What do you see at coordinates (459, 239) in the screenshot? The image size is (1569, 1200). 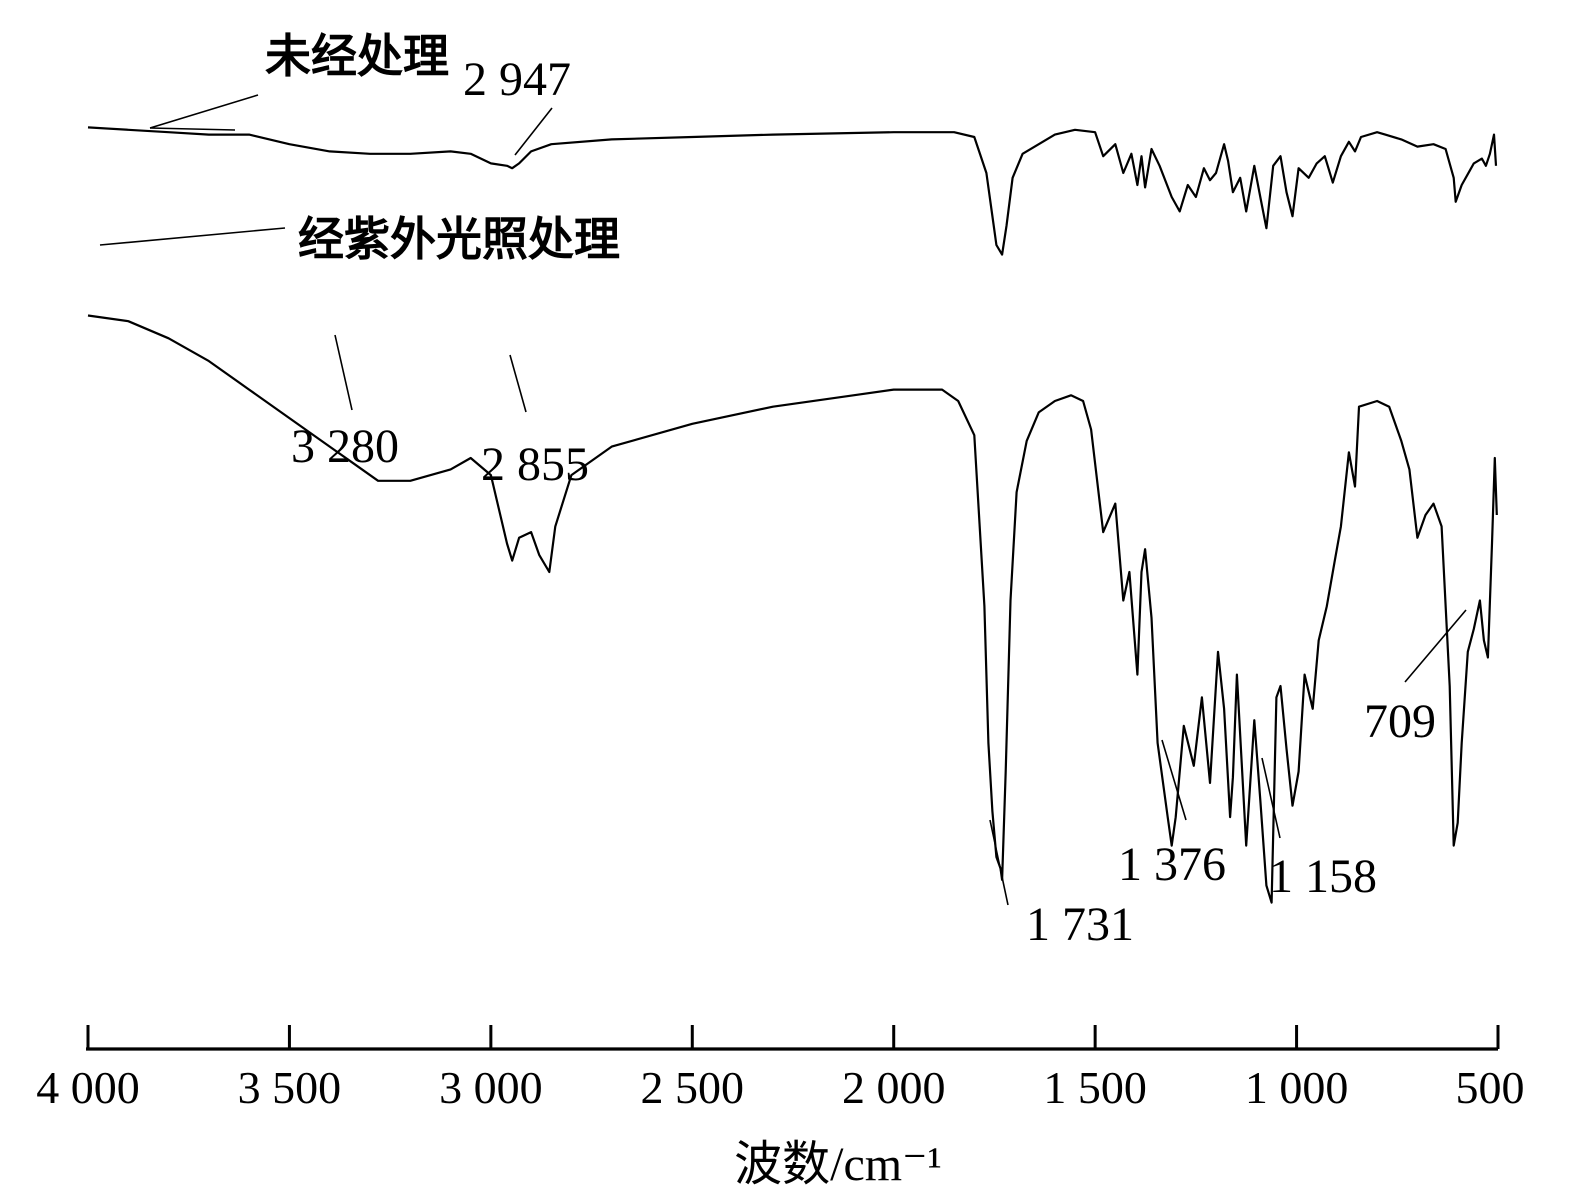 I see `legend-label-2: 经紫外光照处理` at bounding box center [459, 239].